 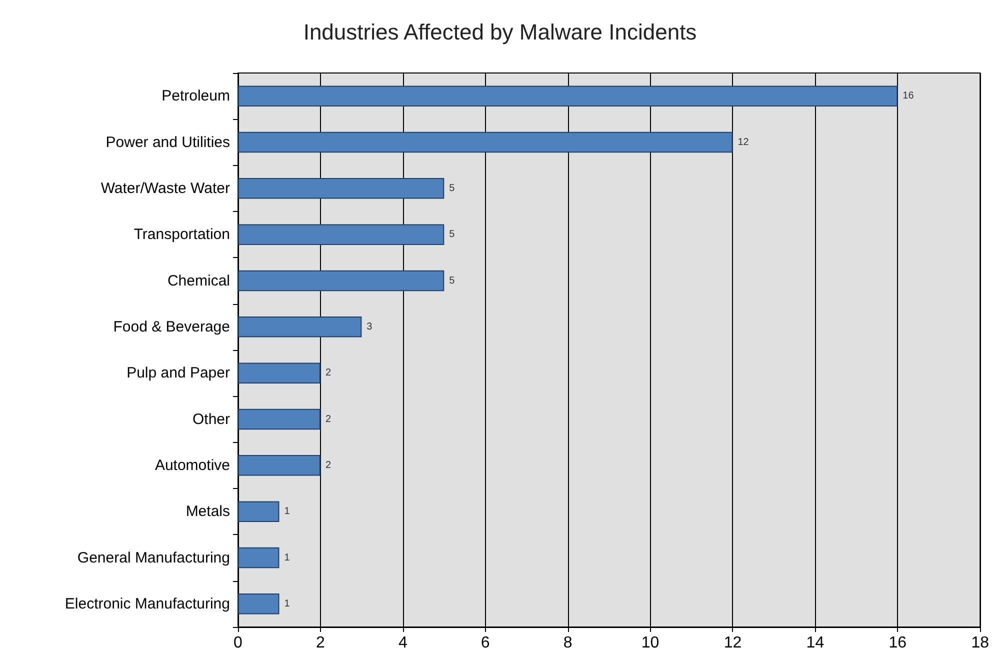 What do you see at coordinates (980, 643) in the screenshot?
I see `x-tick-label: 18` at bounding box center [980, 643].